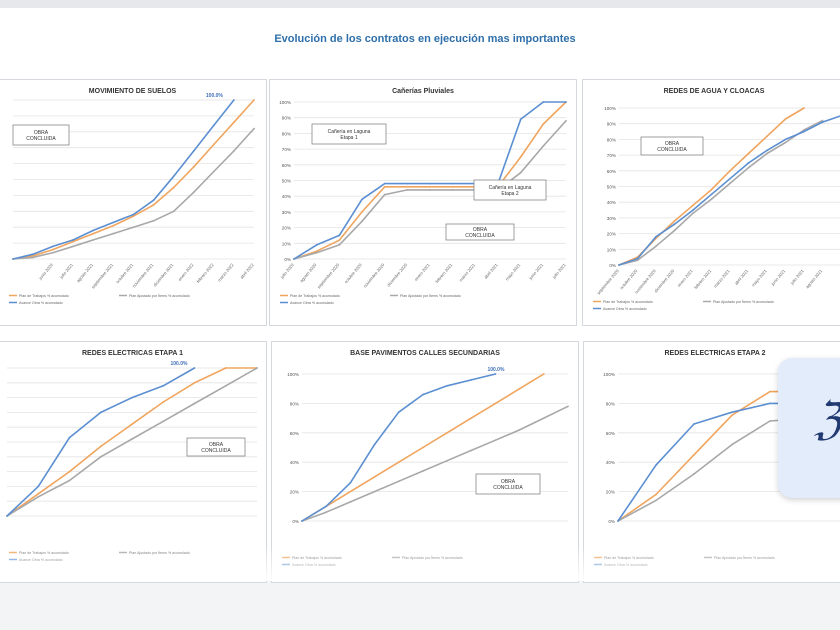  Describe the element at coordinates (559, 271) in the screenshot. I see `x-tick-label: julio 2021` at that location.